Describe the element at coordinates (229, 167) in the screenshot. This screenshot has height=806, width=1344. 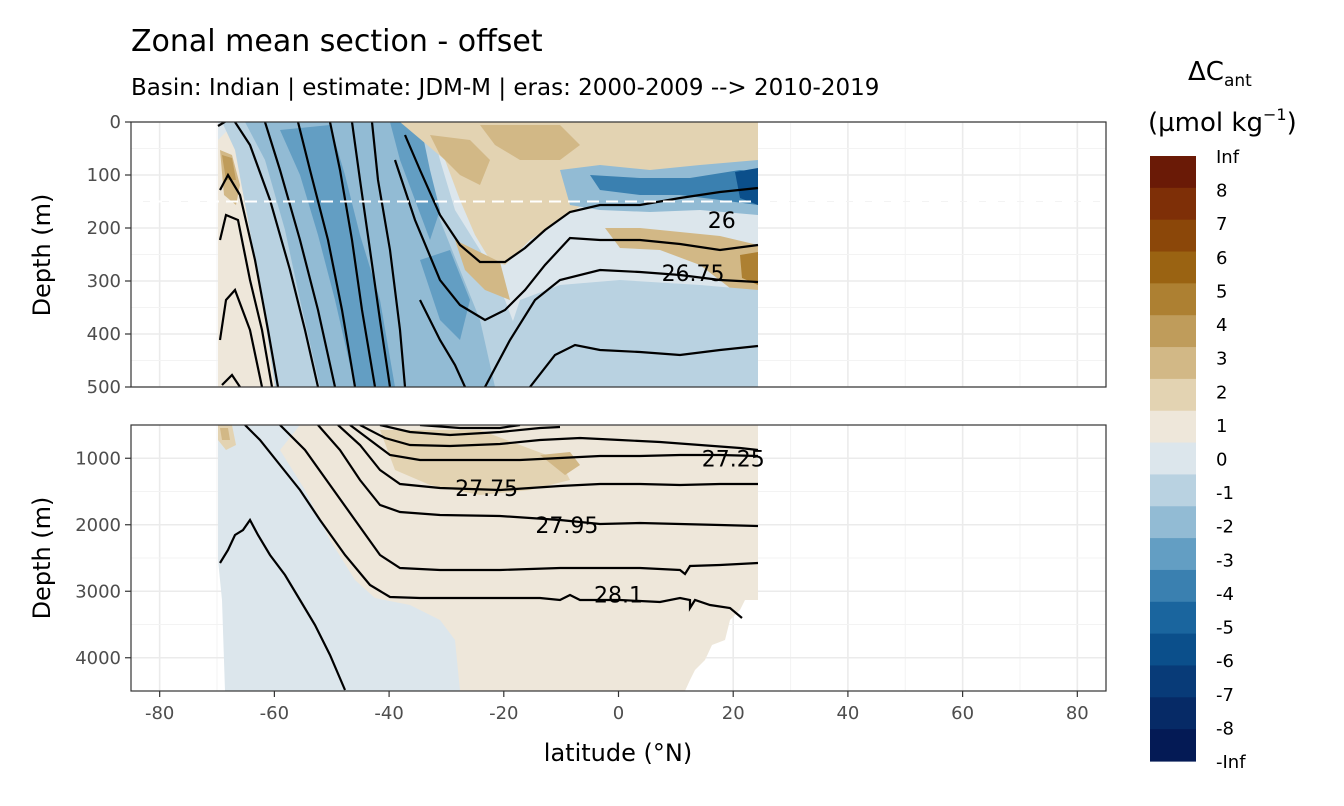
I see `field-pos-south-edge-core` at that location.